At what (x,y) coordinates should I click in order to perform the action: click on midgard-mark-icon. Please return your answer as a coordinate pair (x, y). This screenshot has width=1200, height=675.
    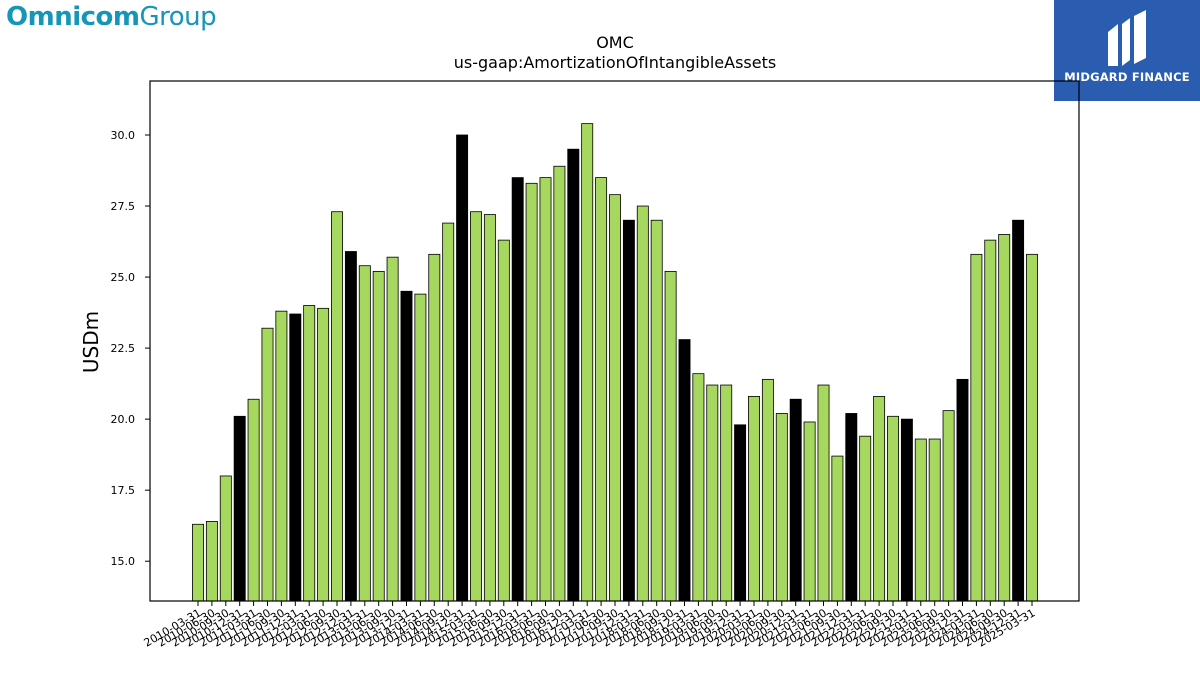
    Looking at the image, I should click on (1127, 38).